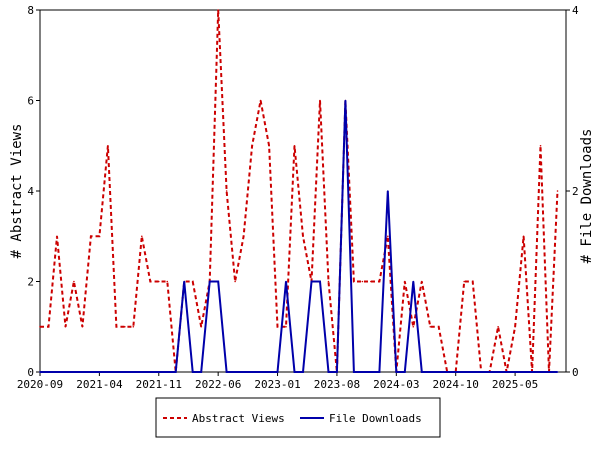 This screenshot has height=450, width=600. I want to click on y-tick-label-left: 0, so click(30, 372).